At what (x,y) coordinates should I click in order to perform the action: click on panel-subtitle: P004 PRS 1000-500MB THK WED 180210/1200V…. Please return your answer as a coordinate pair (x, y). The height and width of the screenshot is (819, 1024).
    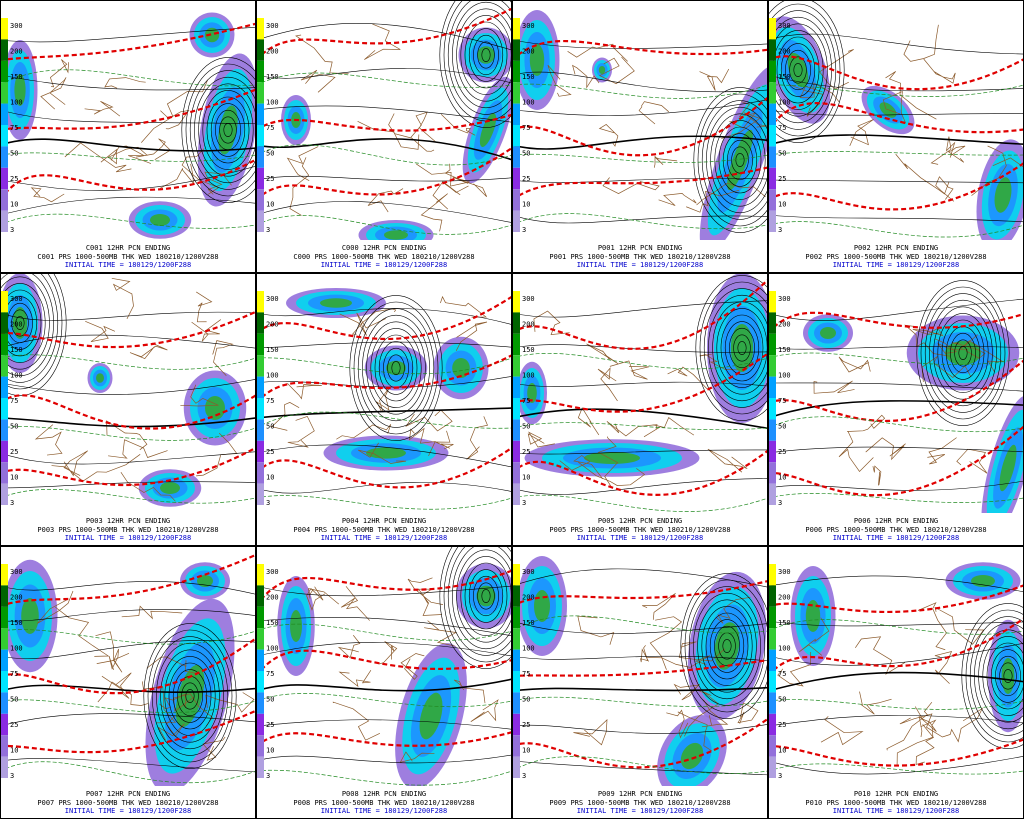
    Looking at the image, I should click on (383, 530).